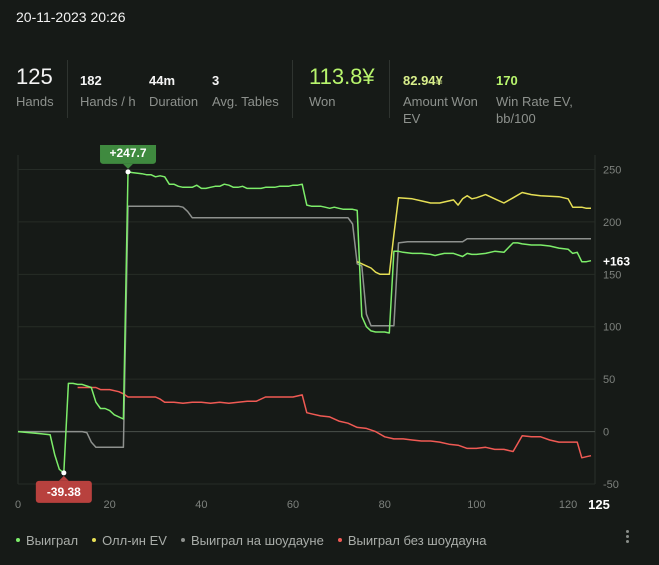 This screenshot has width=659, height=565. I want to click on x-tick-label: 120, so click(568, 505).